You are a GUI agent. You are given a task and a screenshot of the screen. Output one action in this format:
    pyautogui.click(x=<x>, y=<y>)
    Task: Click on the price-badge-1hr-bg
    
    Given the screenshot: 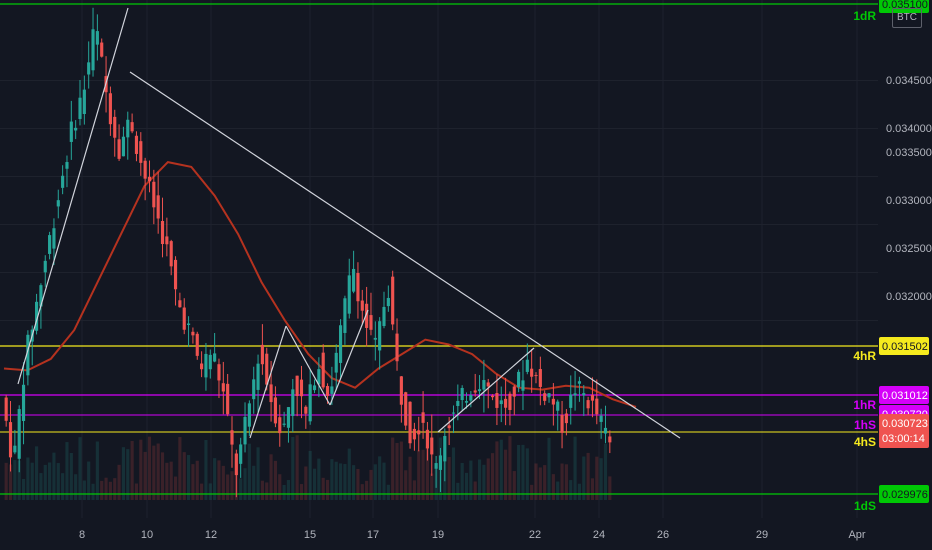 What is the action you would take?
    pyautogui.click(x=904, y=395)
    